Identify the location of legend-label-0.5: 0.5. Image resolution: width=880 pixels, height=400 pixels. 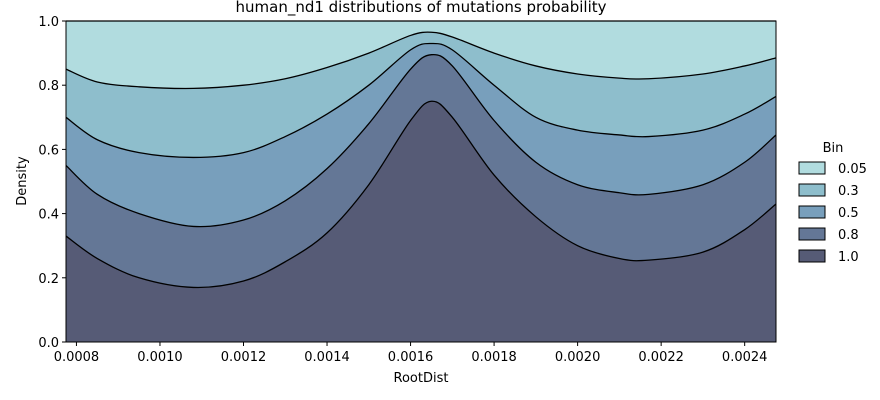
(848, 213).